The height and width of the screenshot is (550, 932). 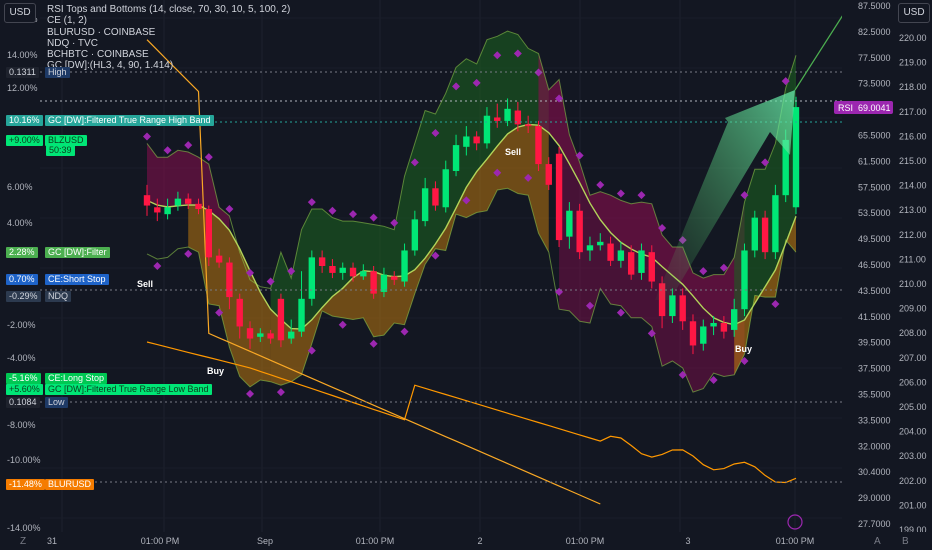 What do you see at coordinates (765, 295) in the screenshot?
I see `orange-fill-right` at bounding box center [765, 295].